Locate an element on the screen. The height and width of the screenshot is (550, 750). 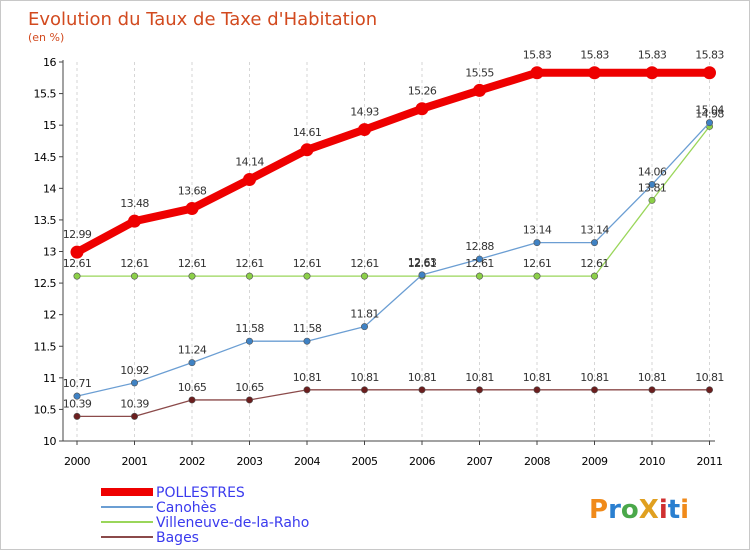
x-tick-label: 2004 is located at coordinates (307, 461).